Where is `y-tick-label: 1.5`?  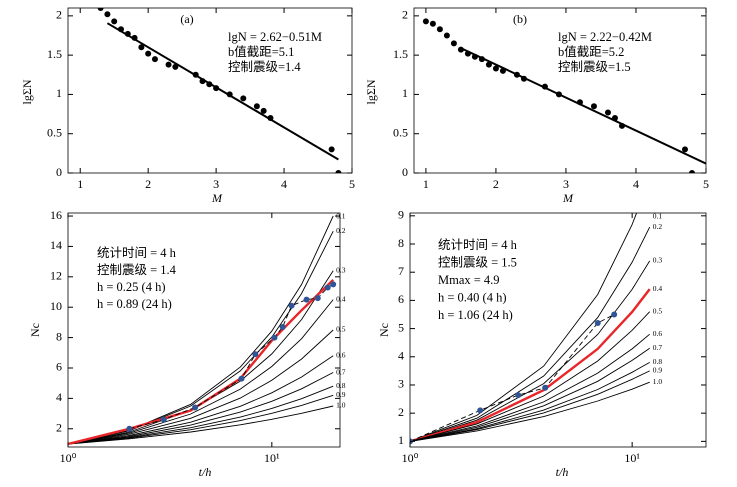
y-tick-label: 1.5 is located at coordinates (400, 54).